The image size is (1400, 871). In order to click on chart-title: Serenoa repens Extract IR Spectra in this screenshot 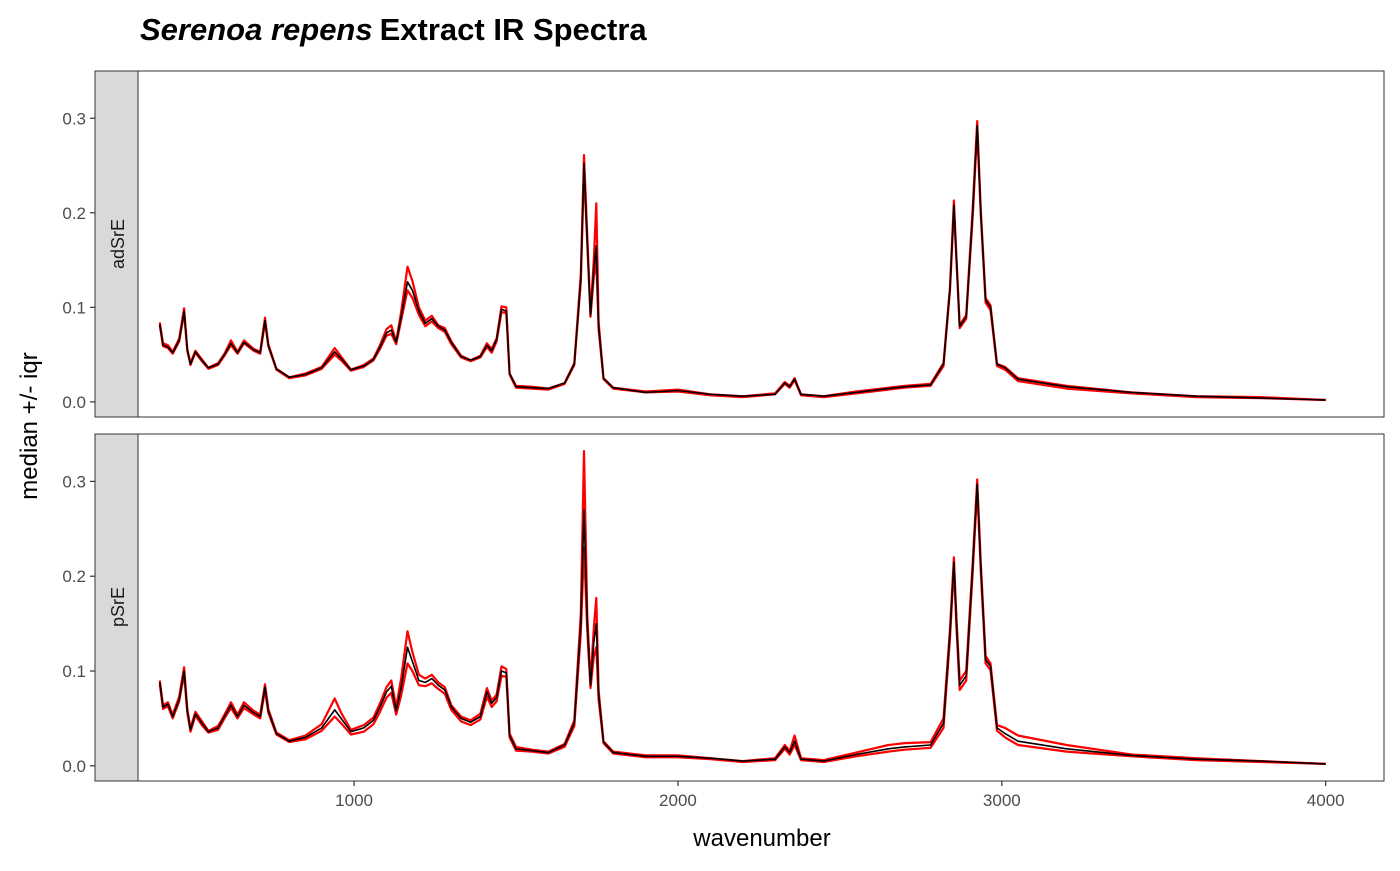, I will do `click(393, 29)`.